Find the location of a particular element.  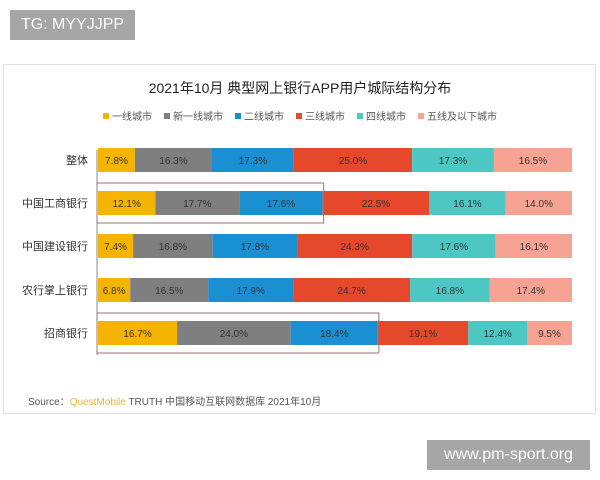

category-label: 整体 is located at coordinates (77, 160).